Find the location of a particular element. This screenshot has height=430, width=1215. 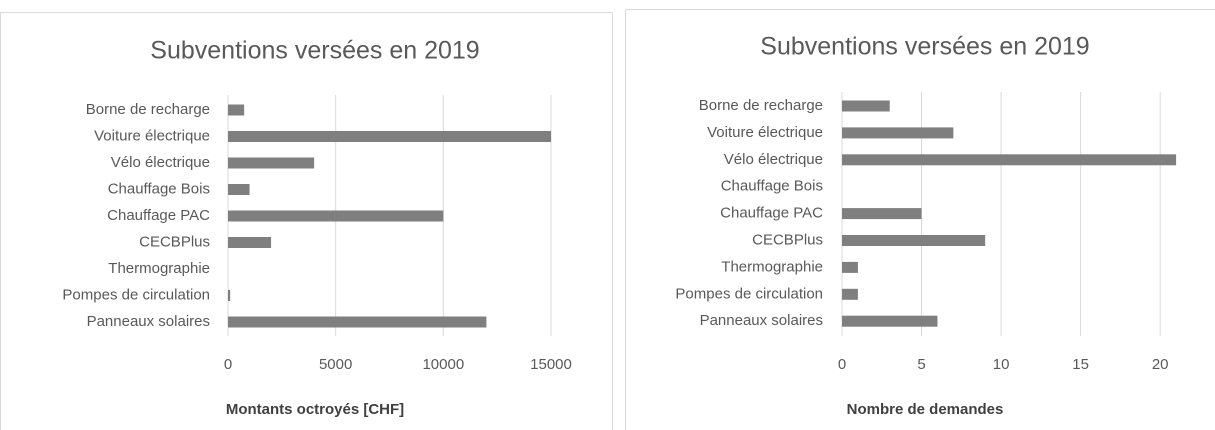

x-axis-title: Montants octroyés [CHF] is located at coordinates (315, 409).